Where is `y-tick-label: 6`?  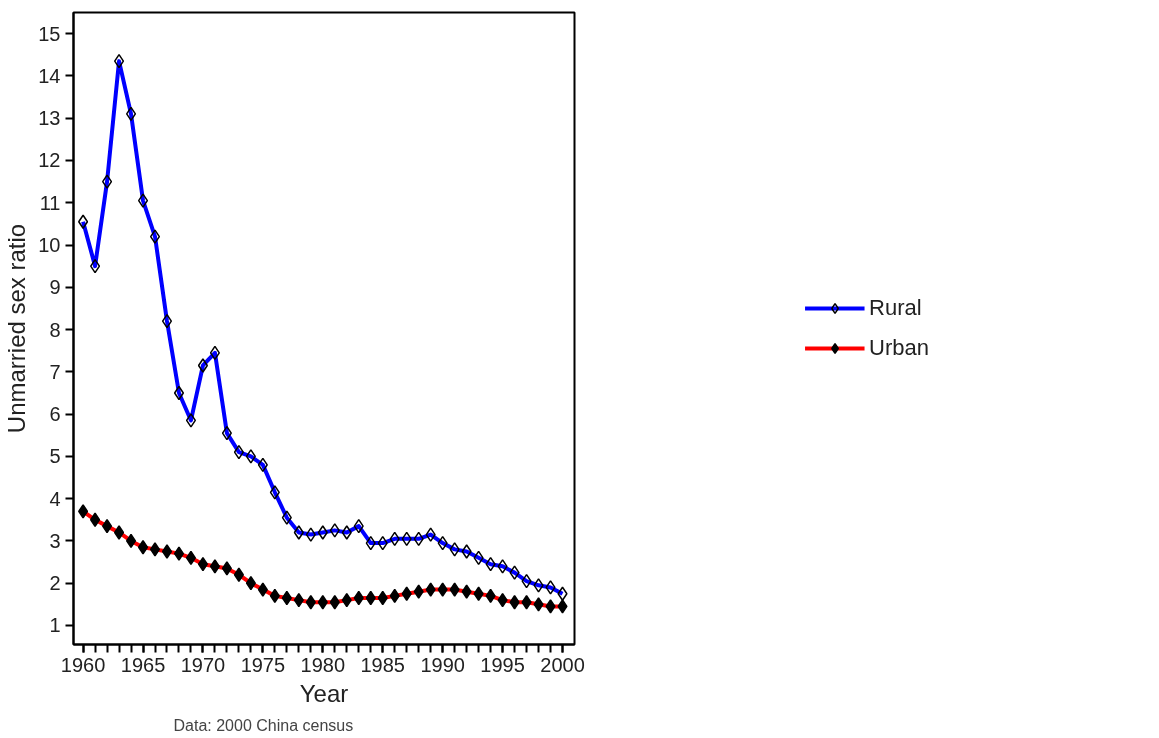
y-tick-label: 6 is located at coordinates (55, 414).